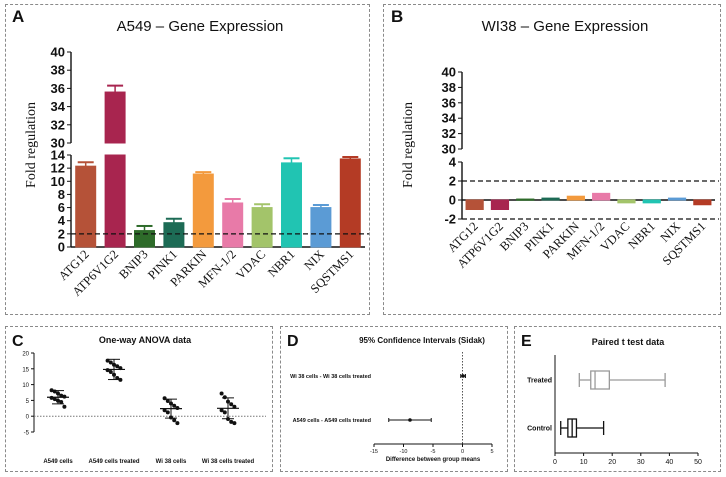  What do you see at coordinates (397, 16) in the screenshot?
I see `panel-label-b: B` at bounding box center [397, 16].